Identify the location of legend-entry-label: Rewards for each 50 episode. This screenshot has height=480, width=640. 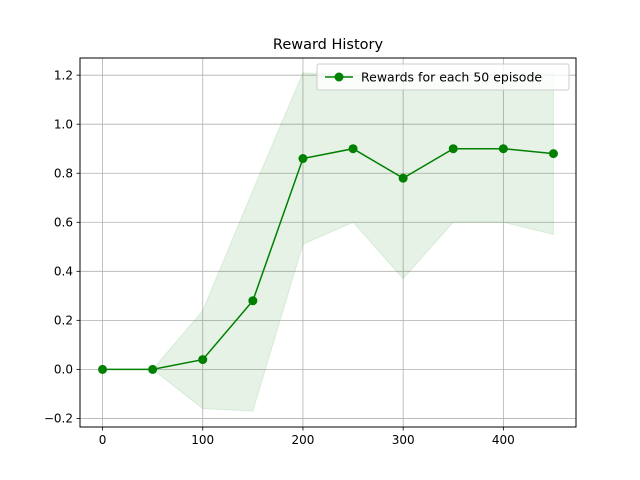
(451, 77).